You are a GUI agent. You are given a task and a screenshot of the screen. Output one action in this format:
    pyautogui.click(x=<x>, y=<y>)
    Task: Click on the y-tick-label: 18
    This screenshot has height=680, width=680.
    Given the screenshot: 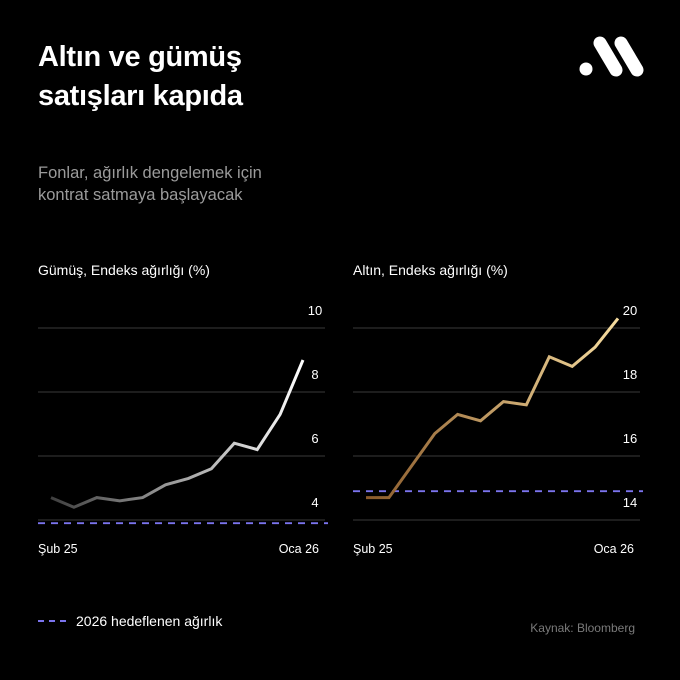 What is the action you would take?
    pyautogui.click(x=630, y=374)
    